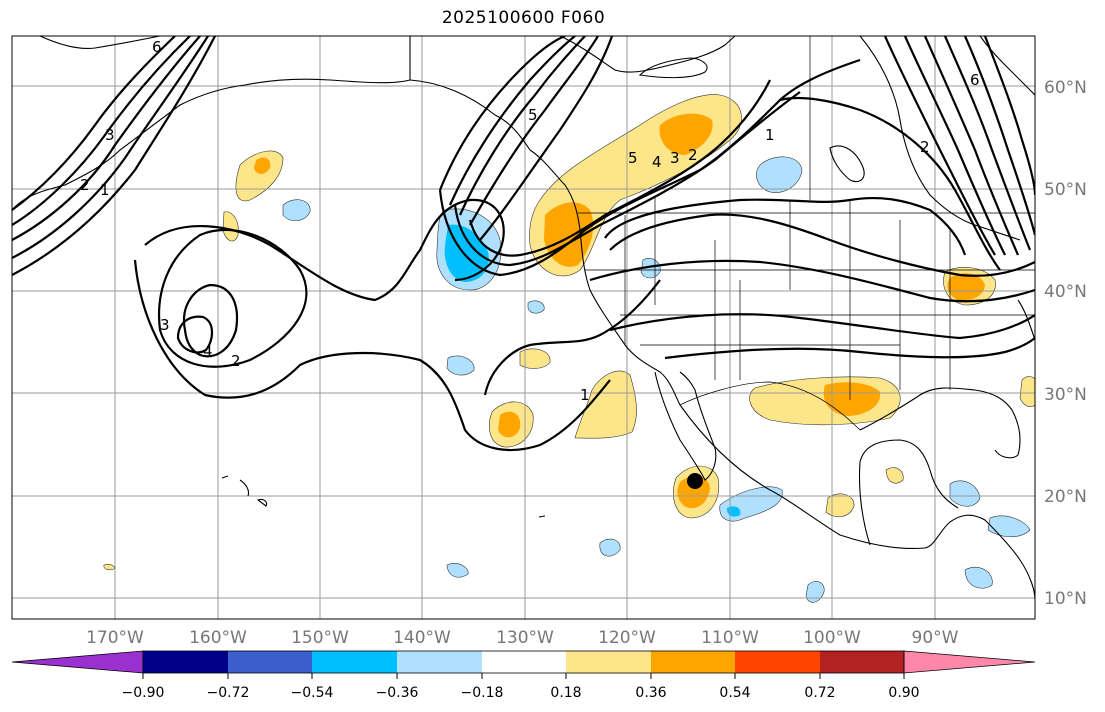 The height and width of the screenshot is (712, 1105). I want to click on lon-label-150w: 150°W, so click(320, 638).